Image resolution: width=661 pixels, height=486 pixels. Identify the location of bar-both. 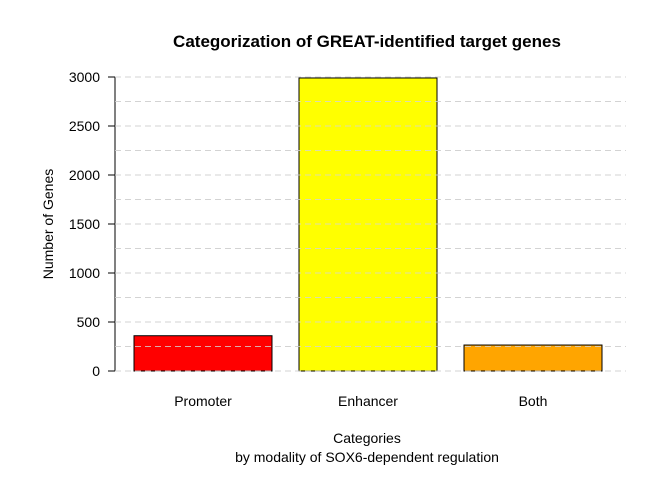
(533, 358).